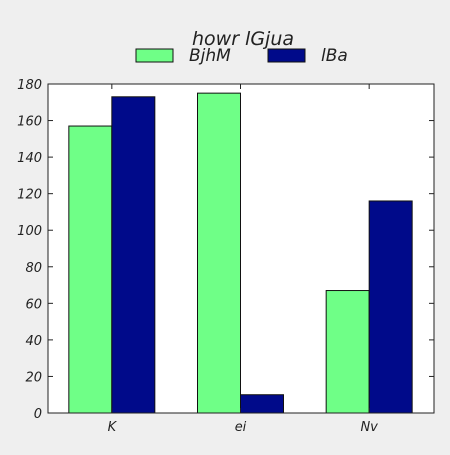 The width and height of the screenshot is (450, 455). What do you see at coordinates (29, 231) in the screenshot?
I see `y-tick-label: 100` at bounding box center [29, 231].